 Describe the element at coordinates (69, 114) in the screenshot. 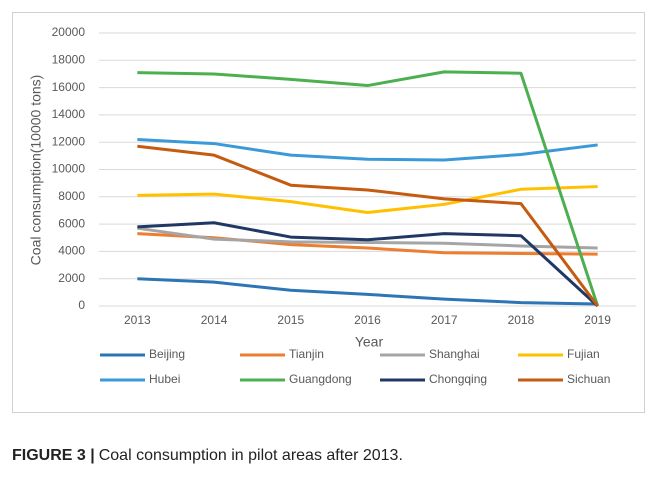

I see `y-tick-label: 14000` at that location.